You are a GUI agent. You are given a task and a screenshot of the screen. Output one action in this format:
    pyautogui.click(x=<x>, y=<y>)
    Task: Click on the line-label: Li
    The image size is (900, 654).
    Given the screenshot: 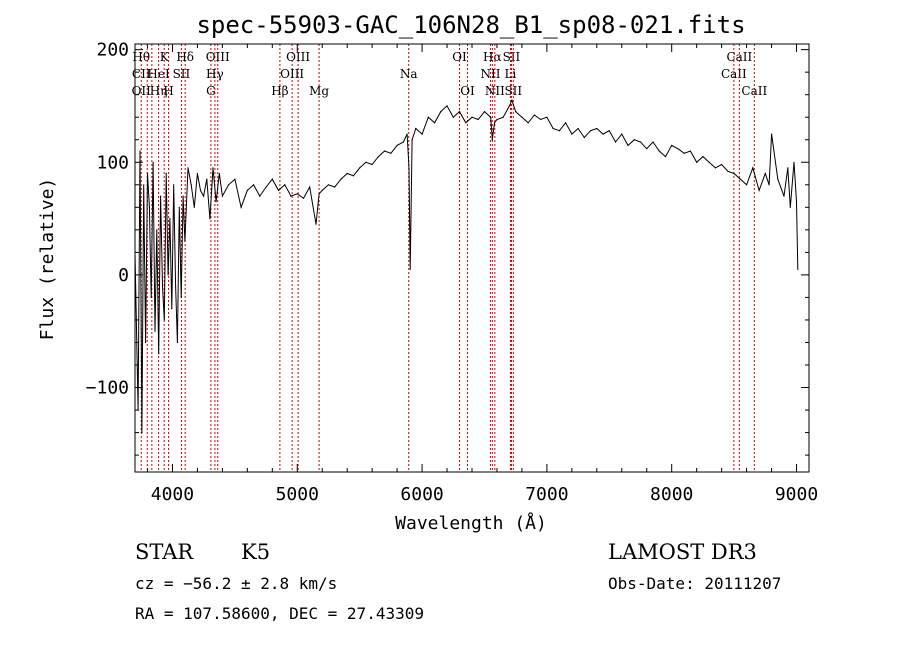 What is the action you would take?
    pyautogui.click(x=511, y=74)
    